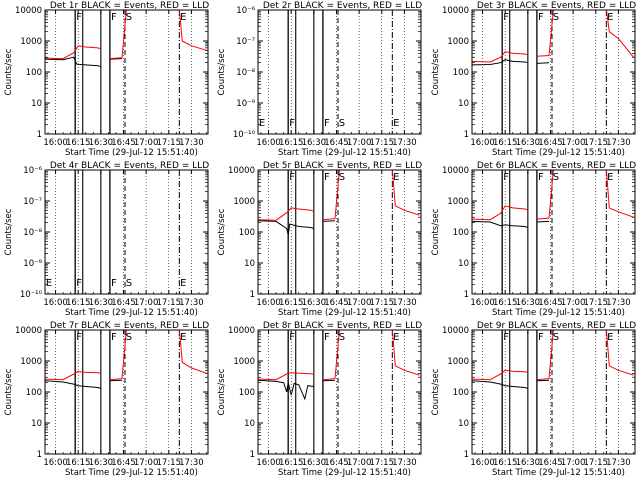 Image resolution: width=640 pixels, height=480 pixels. I want to click on y-tick-label: 10⁻⁹, so click(32, 264).